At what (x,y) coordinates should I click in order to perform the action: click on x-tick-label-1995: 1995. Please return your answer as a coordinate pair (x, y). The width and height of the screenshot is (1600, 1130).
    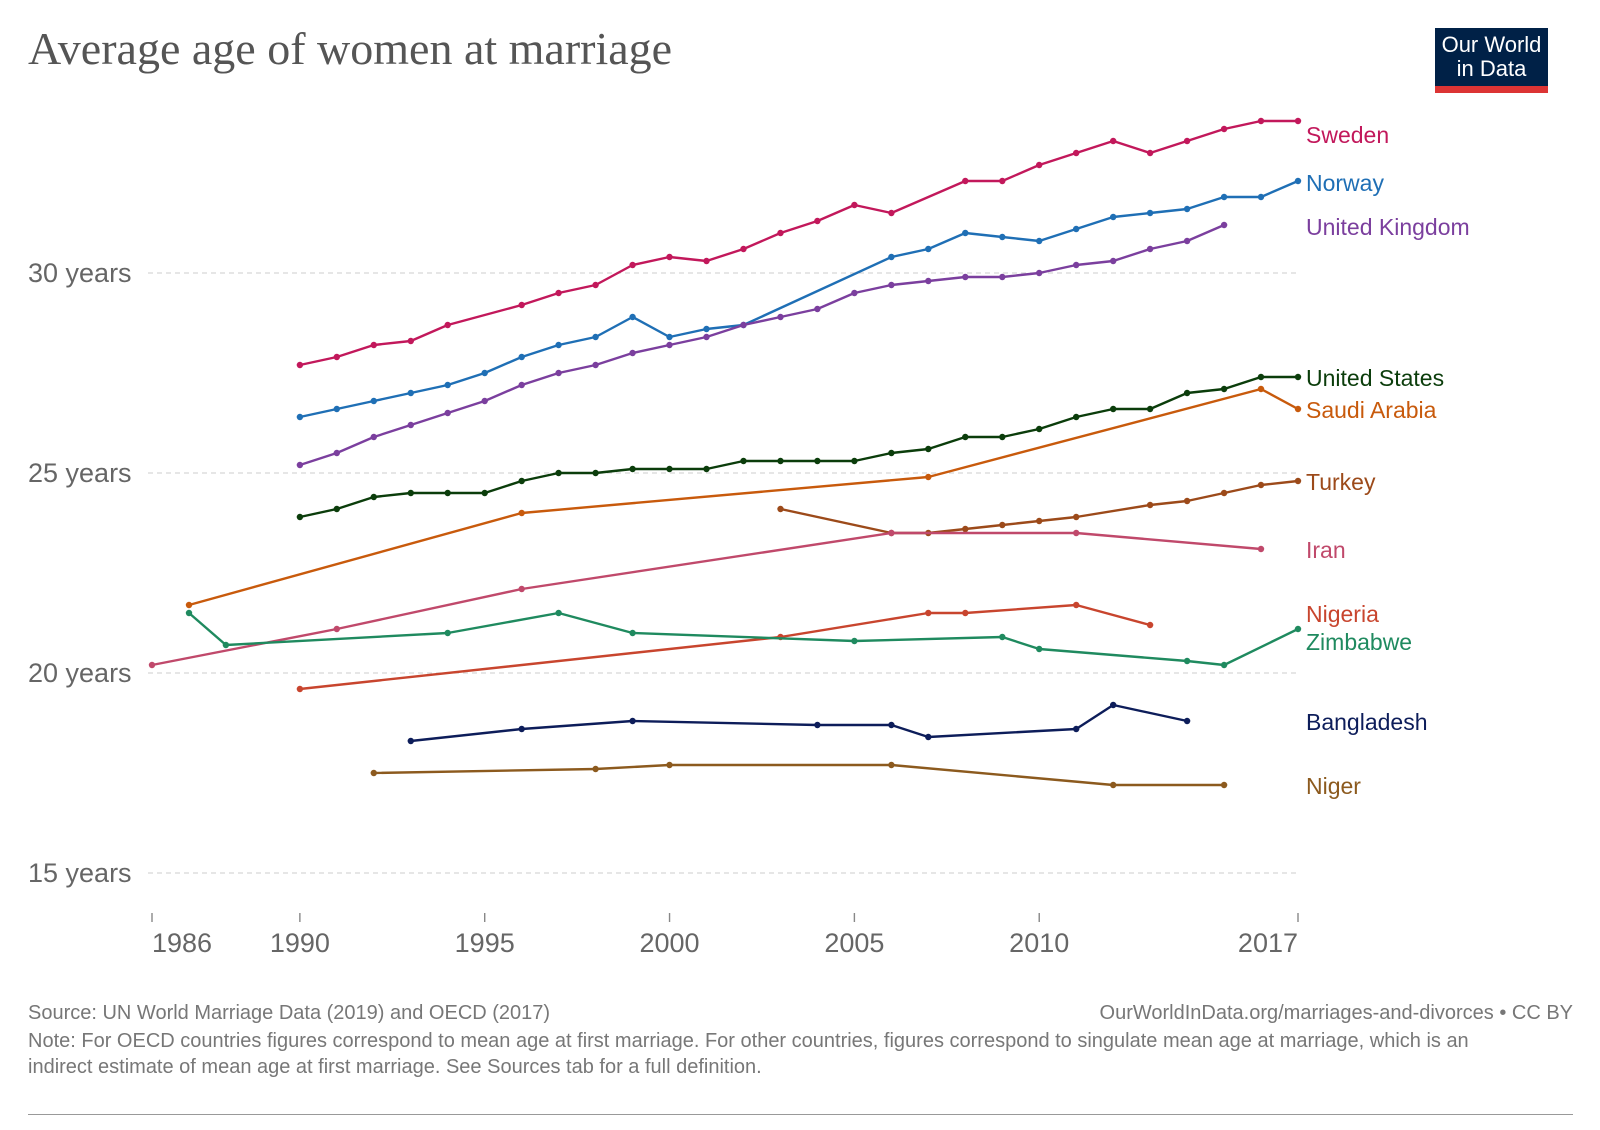
    Looking at the image, I should click on (485, 943).